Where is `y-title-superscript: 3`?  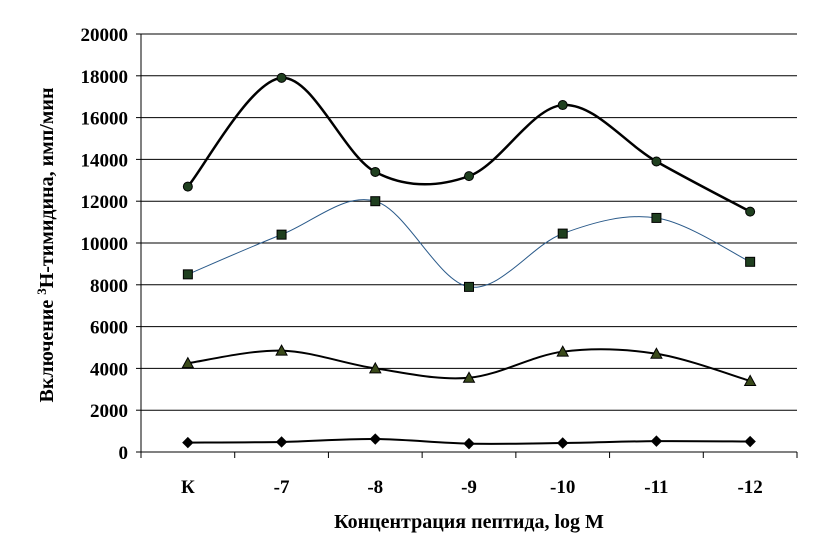
y-title-superscript: 3 is located at coordinates (41, 291).